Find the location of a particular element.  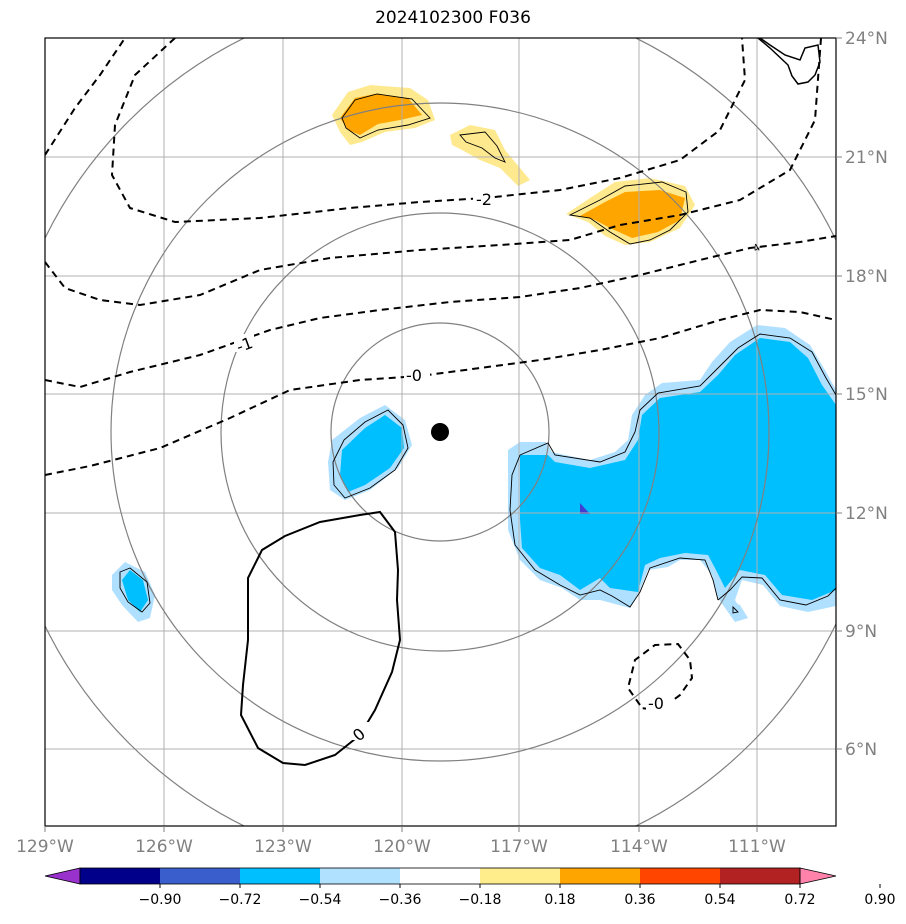

lat-label: 6°N is located at coordinates (861, 750).